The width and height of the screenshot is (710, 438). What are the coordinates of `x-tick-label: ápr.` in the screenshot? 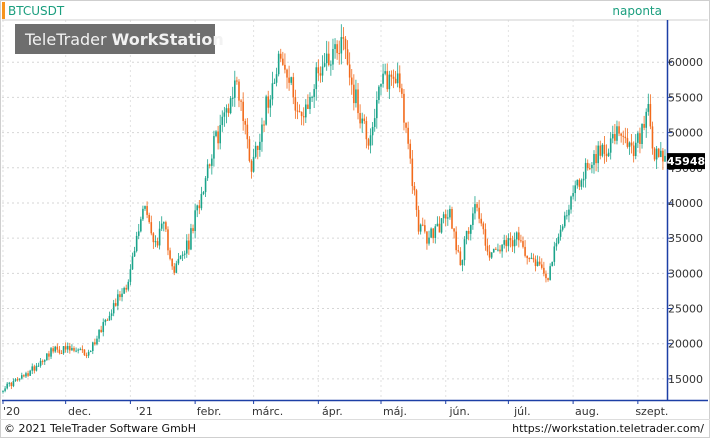 It's located at (332, 411).